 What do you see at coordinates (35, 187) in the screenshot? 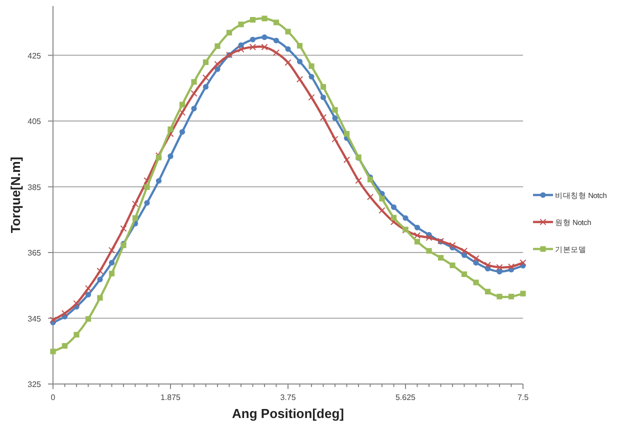
I see `y-tick-label: 385` at bounding box center [35, 187].